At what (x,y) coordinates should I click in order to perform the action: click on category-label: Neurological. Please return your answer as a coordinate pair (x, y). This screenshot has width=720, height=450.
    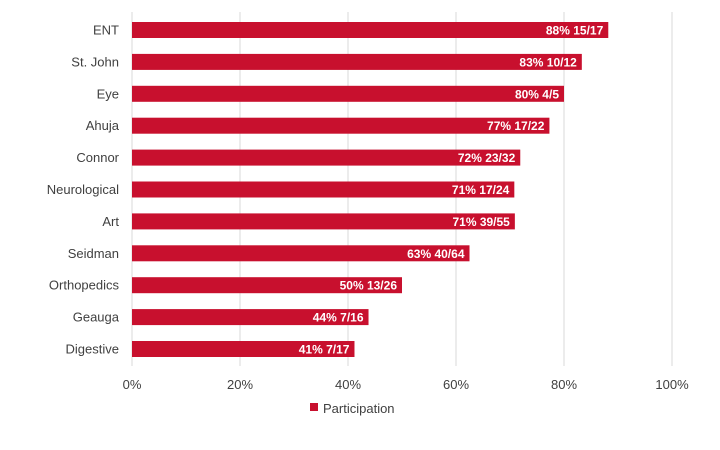
    Looking at the image, I should click on (83, 189).